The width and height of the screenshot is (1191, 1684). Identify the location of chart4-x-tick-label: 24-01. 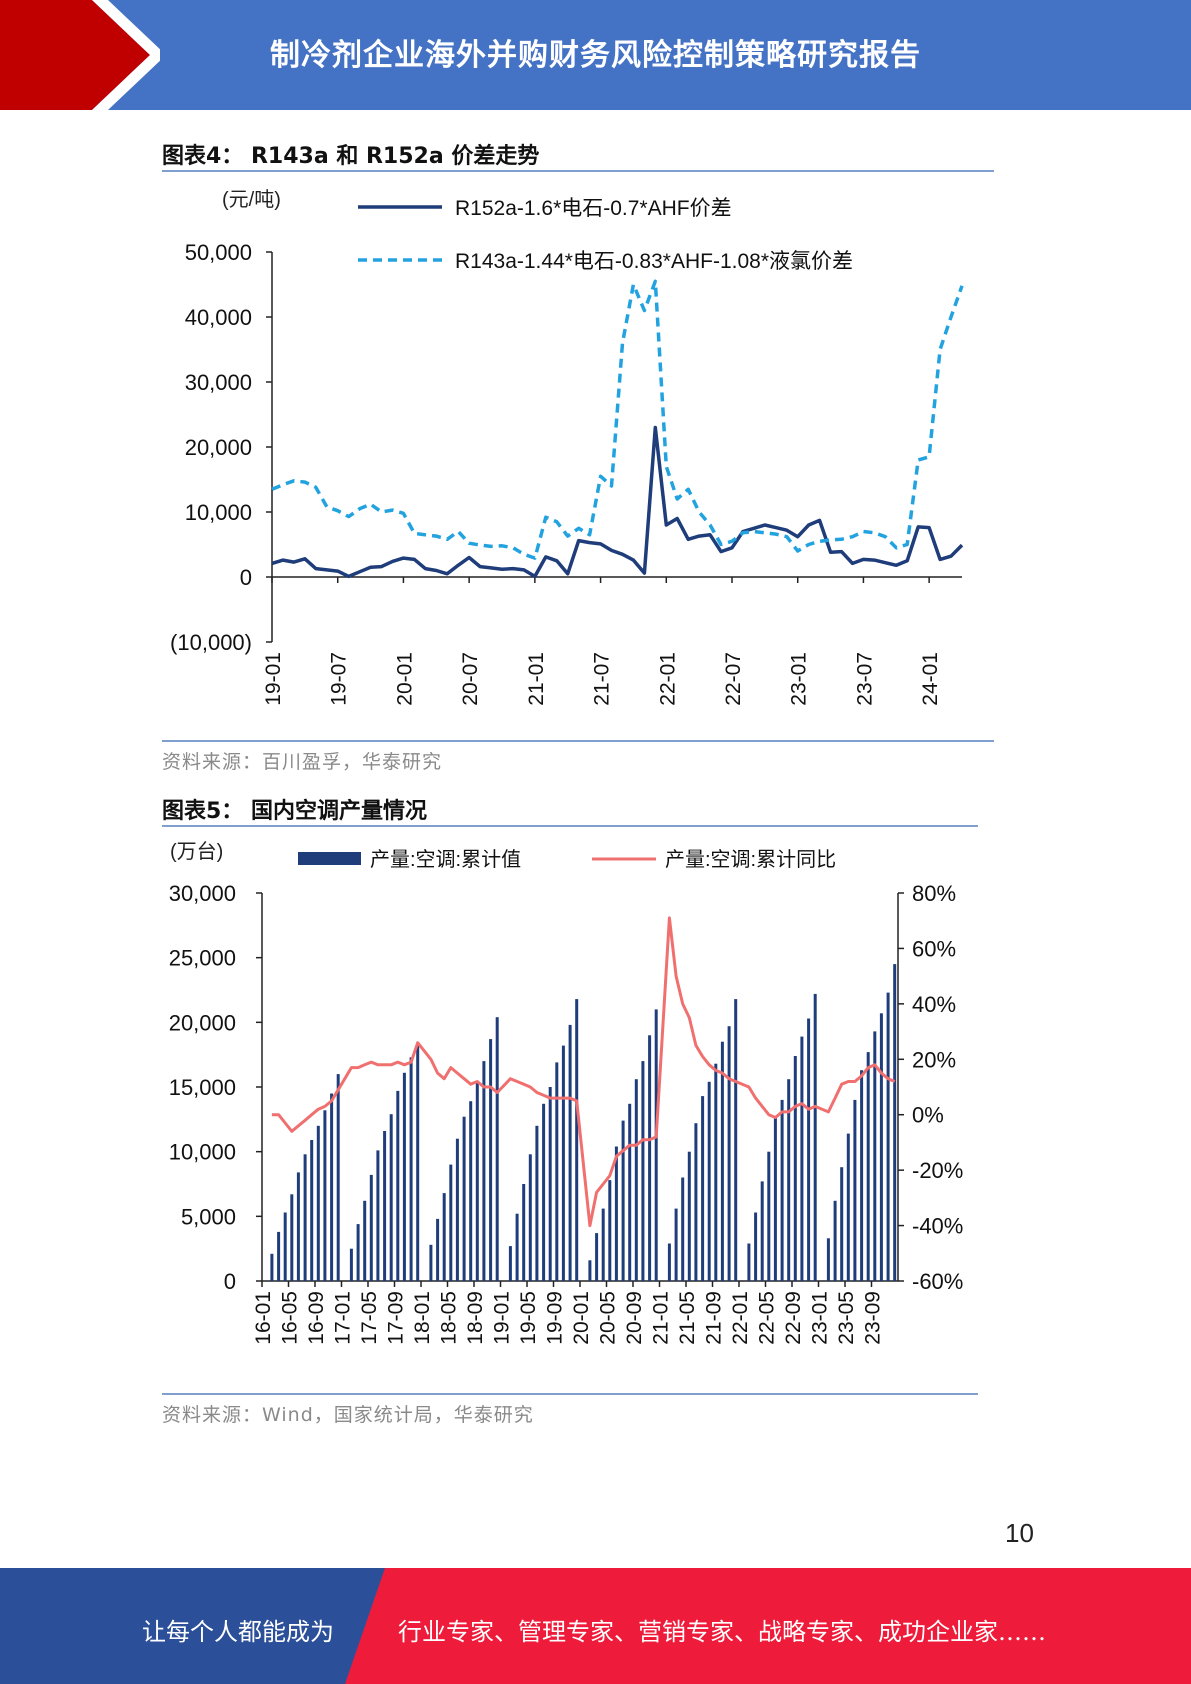
(930, 679).